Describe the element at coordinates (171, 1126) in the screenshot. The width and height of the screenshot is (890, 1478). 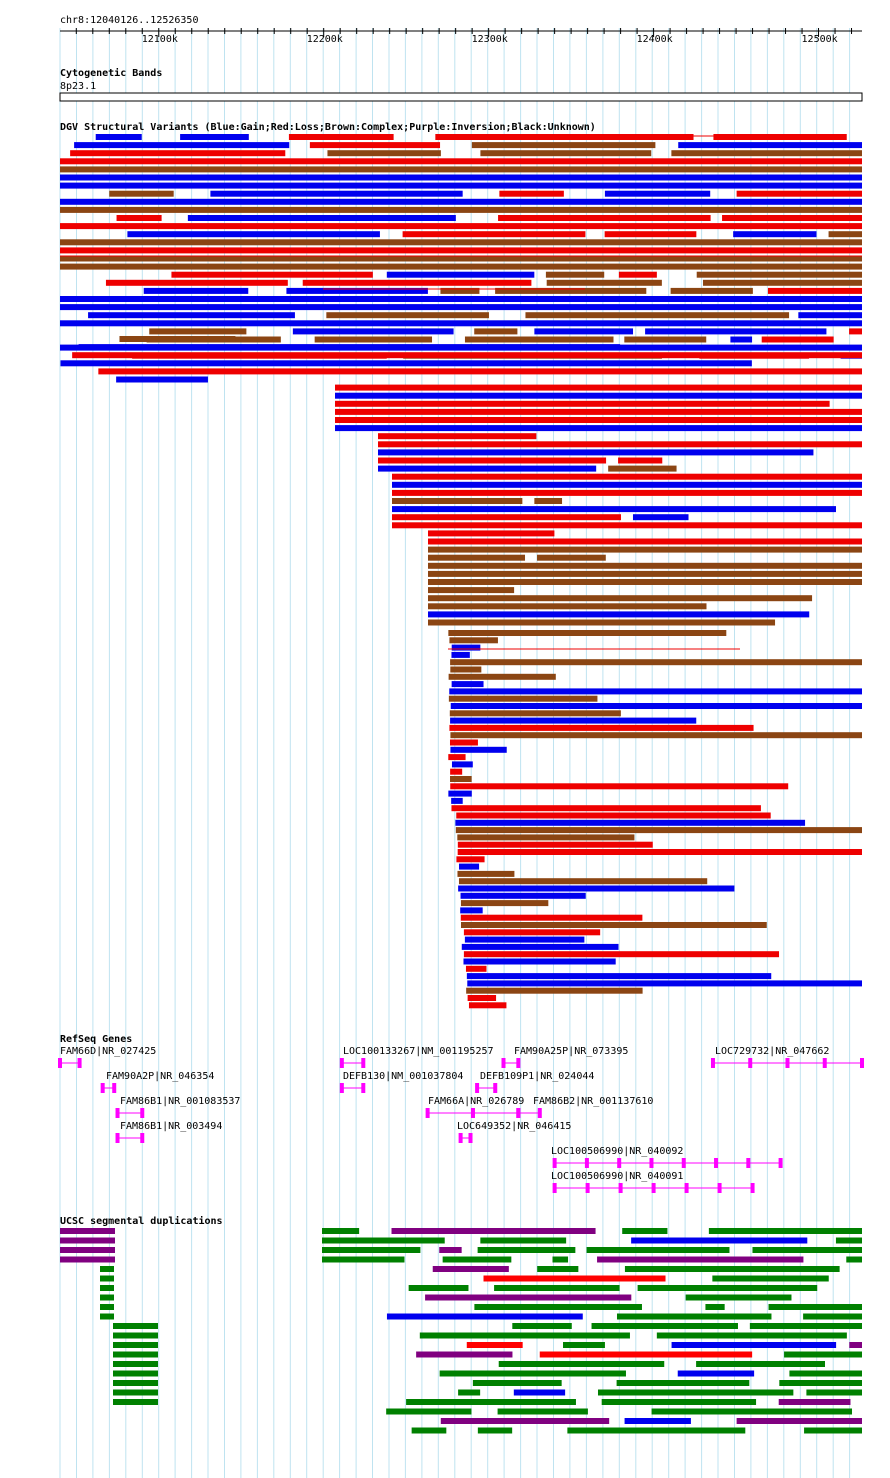
I see `gene-label: FAM86B1|NR_003494` at that location.